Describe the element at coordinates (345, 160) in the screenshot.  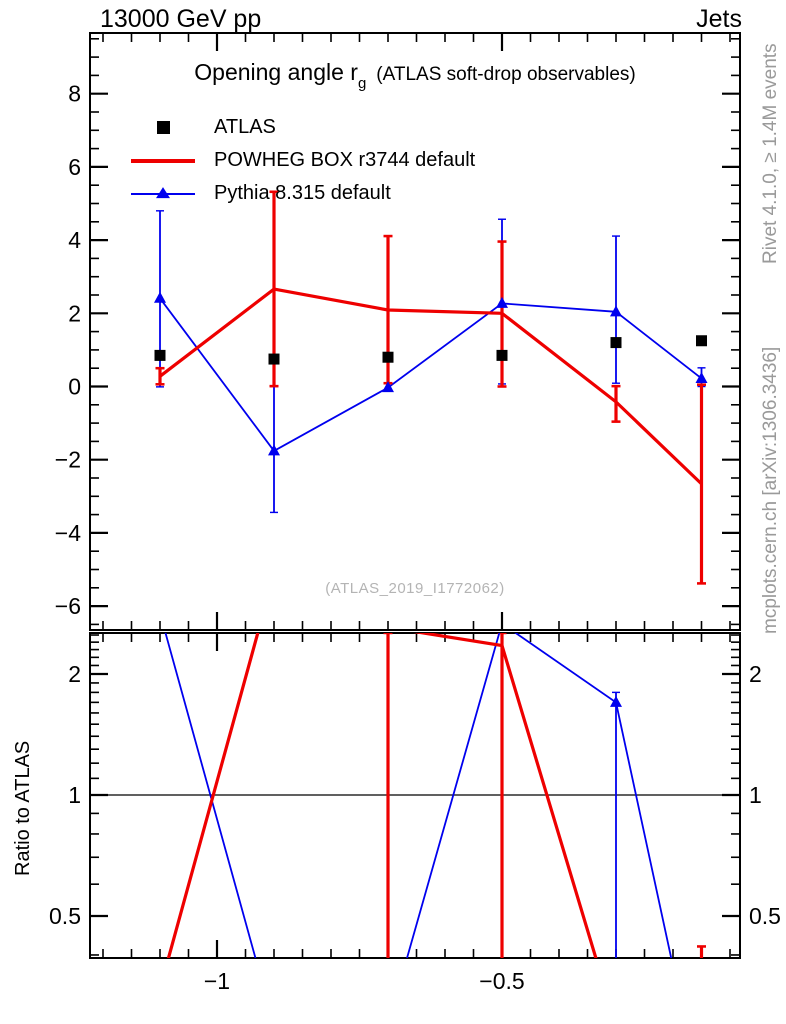
I see `legend-label-powheg: POWHEG BOX r3744 default` at that location.